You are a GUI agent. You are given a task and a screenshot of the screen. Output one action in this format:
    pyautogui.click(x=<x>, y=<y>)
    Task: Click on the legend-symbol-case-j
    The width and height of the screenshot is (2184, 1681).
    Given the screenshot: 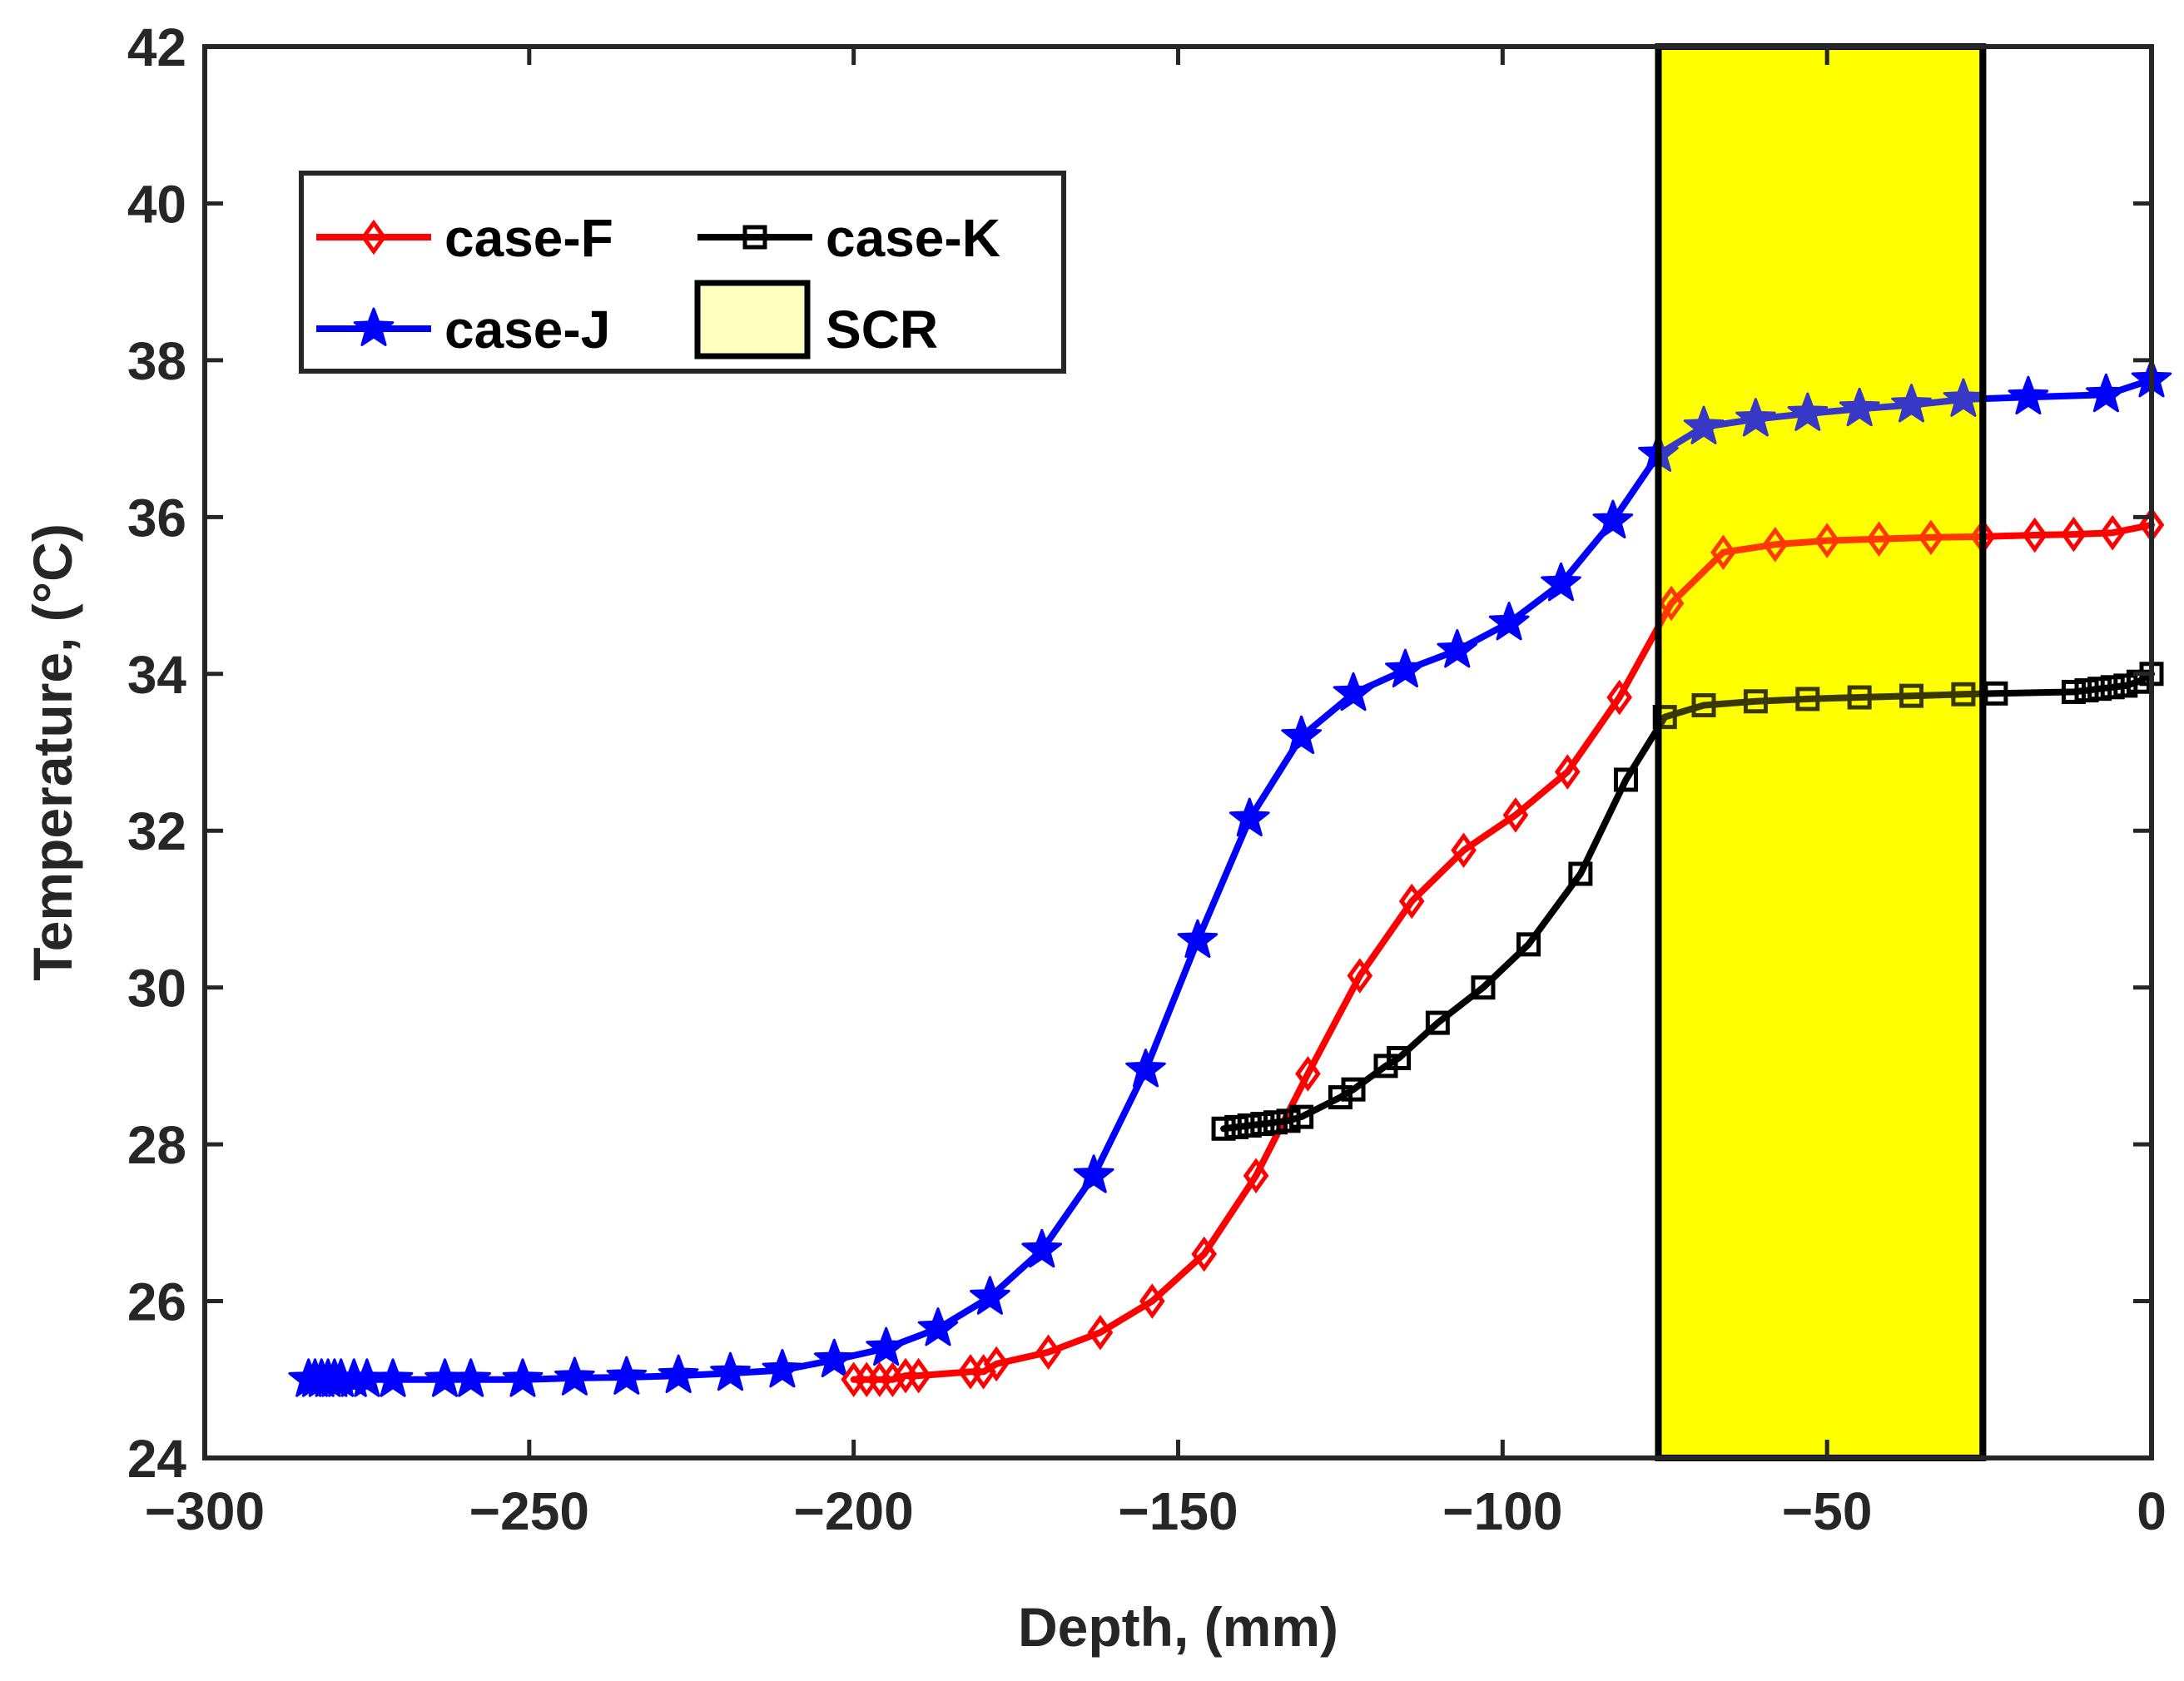 What is the action you would take?
    pyautogui.click(x=373, y=326)
    